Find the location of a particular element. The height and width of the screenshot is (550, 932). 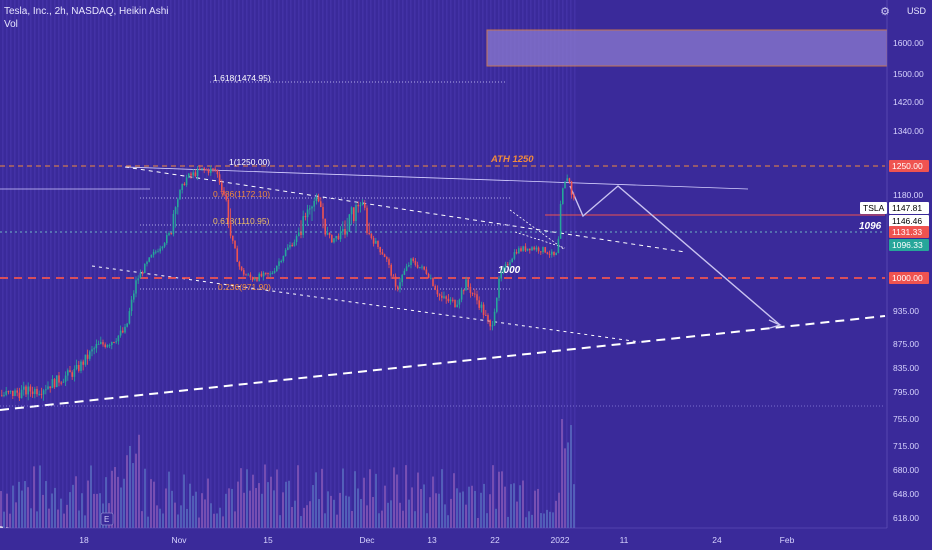

fib-1-label: 1(1250.00) is located at coordinates (249, 162).